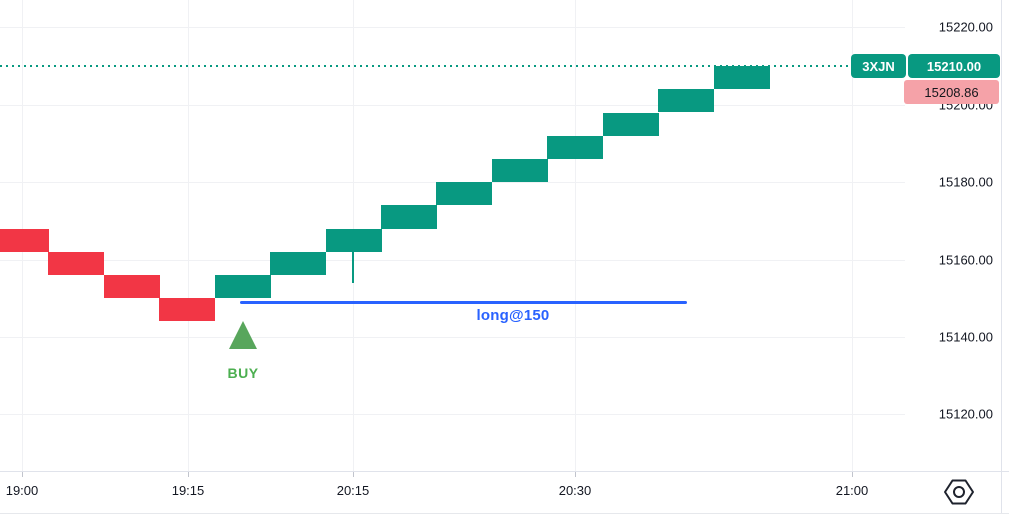 Image resolution: width=1009 pixels, height=518 pixels. I want to click on price-axis-label: 15120.00, so click(965, 414).